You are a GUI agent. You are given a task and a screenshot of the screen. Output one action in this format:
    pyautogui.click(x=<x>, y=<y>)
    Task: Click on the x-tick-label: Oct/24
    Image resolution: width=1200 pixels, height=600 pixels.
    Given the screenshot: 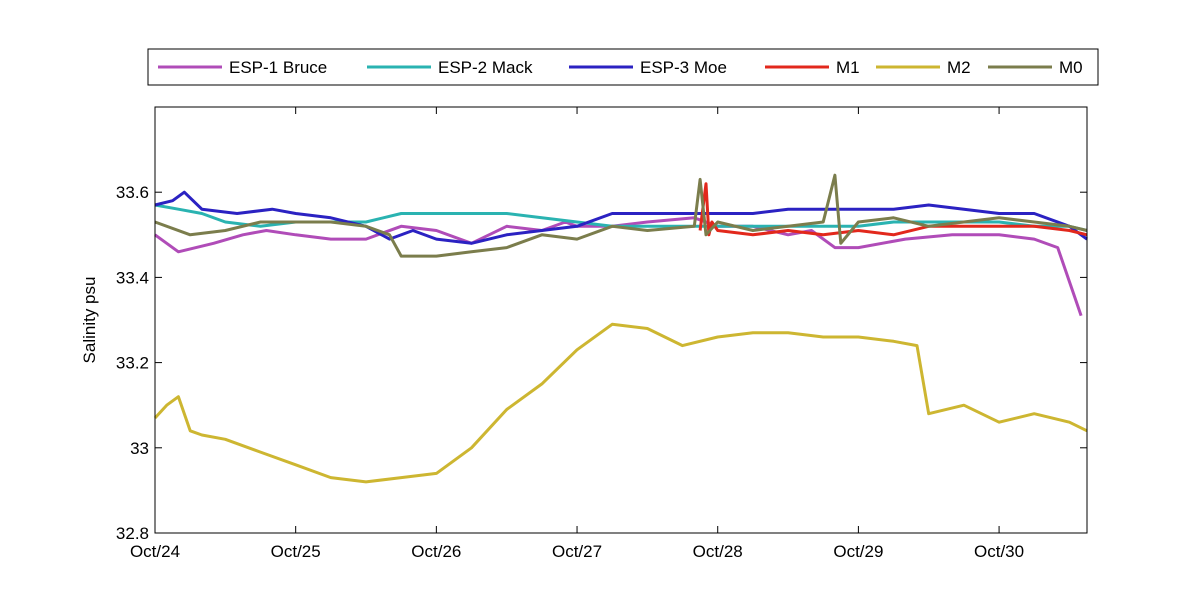 What is the action you would take?
    pyautogui.click(x=155, y=551)
    